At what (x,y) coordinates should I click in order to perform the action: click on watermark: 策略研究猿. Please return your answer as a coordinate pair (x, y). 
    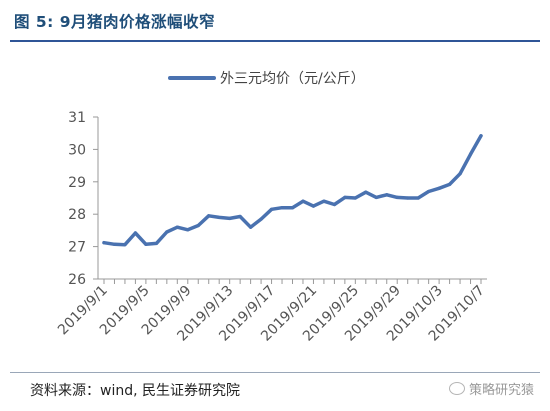
    Looking at the image, I should click on (491, 388).